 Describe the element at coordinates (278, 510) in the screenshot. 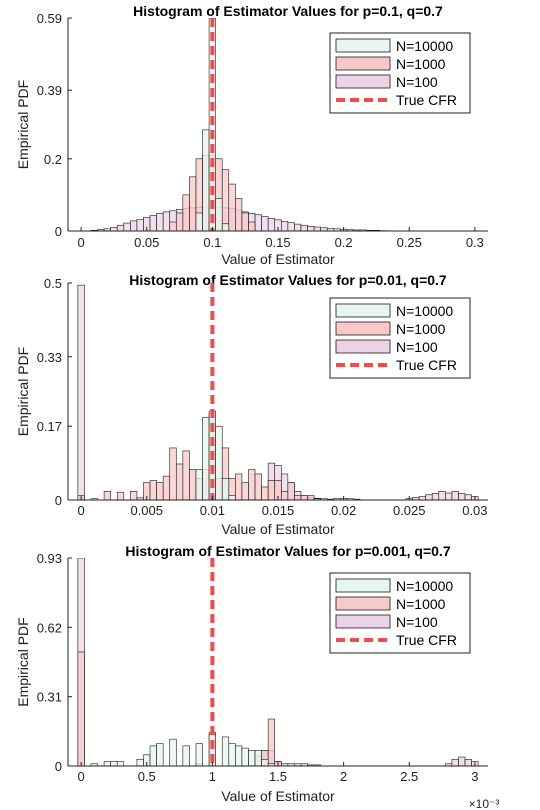

I see `x-tick-label: 0.015` at that location.